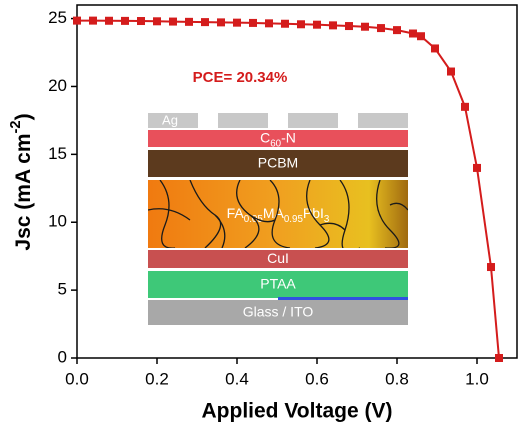 Image resolution: width=520 pixels, height=433 pixels. Describe the element at coordinates (236, 213) in the screenshot. I see `text-part: FA` at that location.